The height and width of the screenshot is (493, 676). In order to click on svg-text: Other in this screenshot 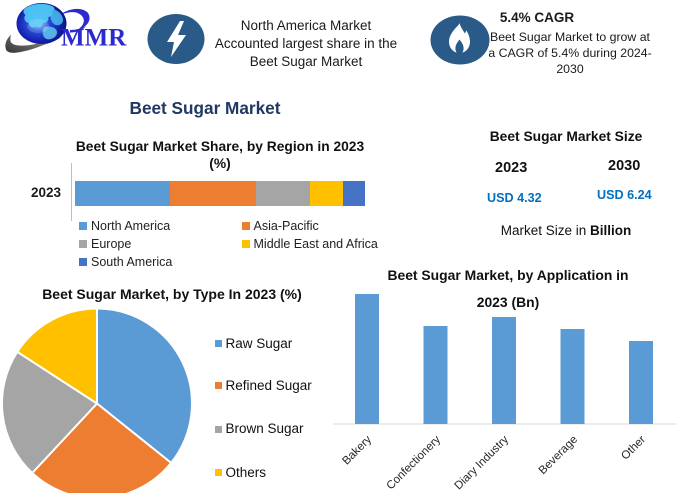, I will do `click(633, 448)`.